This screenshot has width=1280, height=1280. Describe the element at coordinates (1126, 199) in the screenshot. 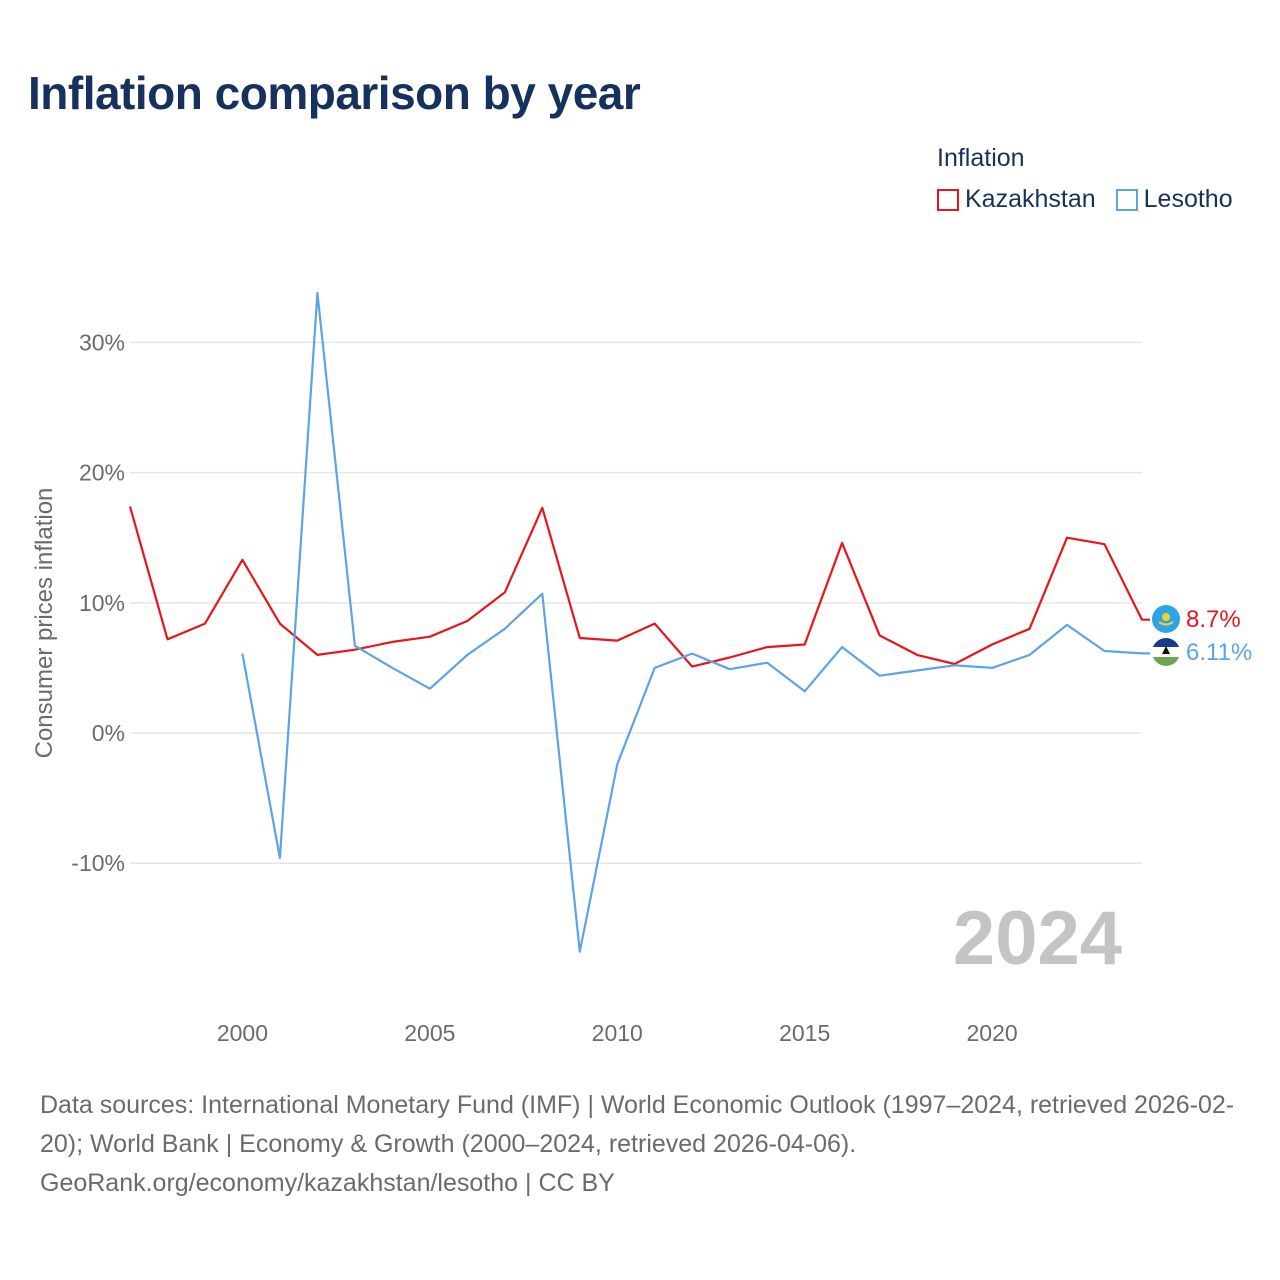

I see `legend-swatch-lesotho` at that location.